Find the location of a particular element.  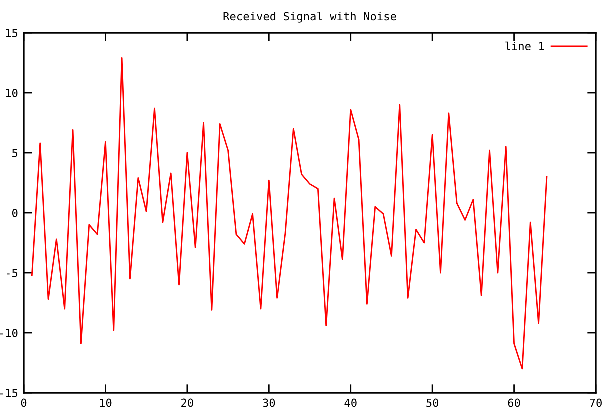

x-tick-label: 70 is located at coordinates (596, 403).